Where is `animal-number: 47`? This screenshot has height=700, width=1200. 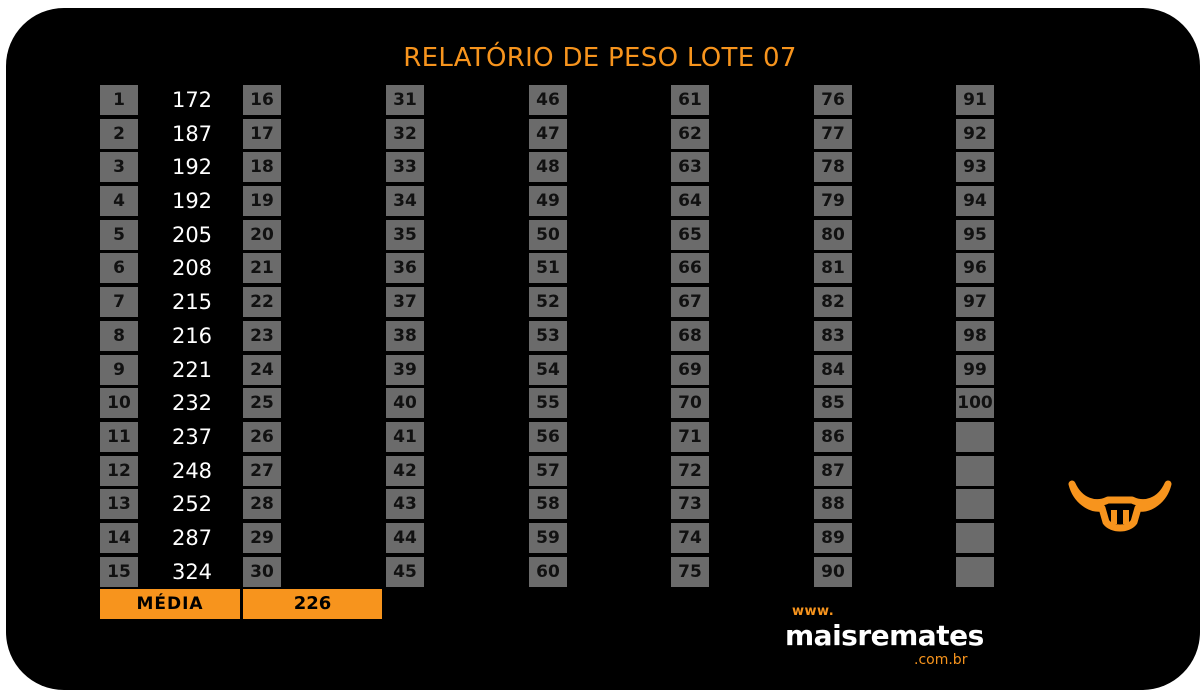 animal-number: 47 is located at coordinates (548, 133).